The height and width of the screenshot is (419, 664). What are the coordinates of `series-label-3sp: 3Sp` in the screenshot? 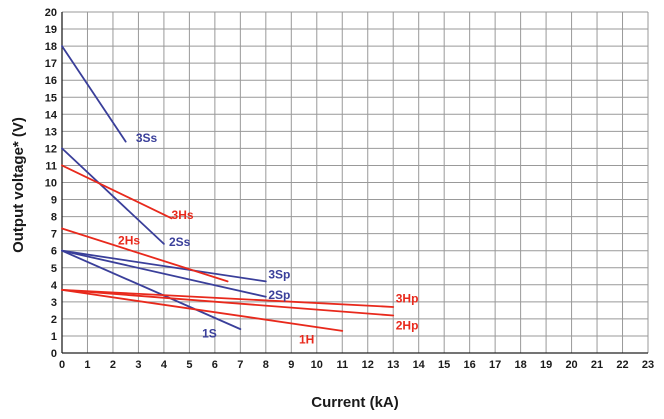 It's located at (279, 275).